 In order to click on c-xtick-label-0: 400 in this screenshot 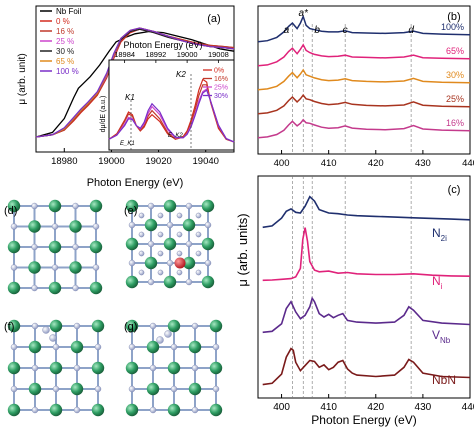, I will do `click(281, 407)`.